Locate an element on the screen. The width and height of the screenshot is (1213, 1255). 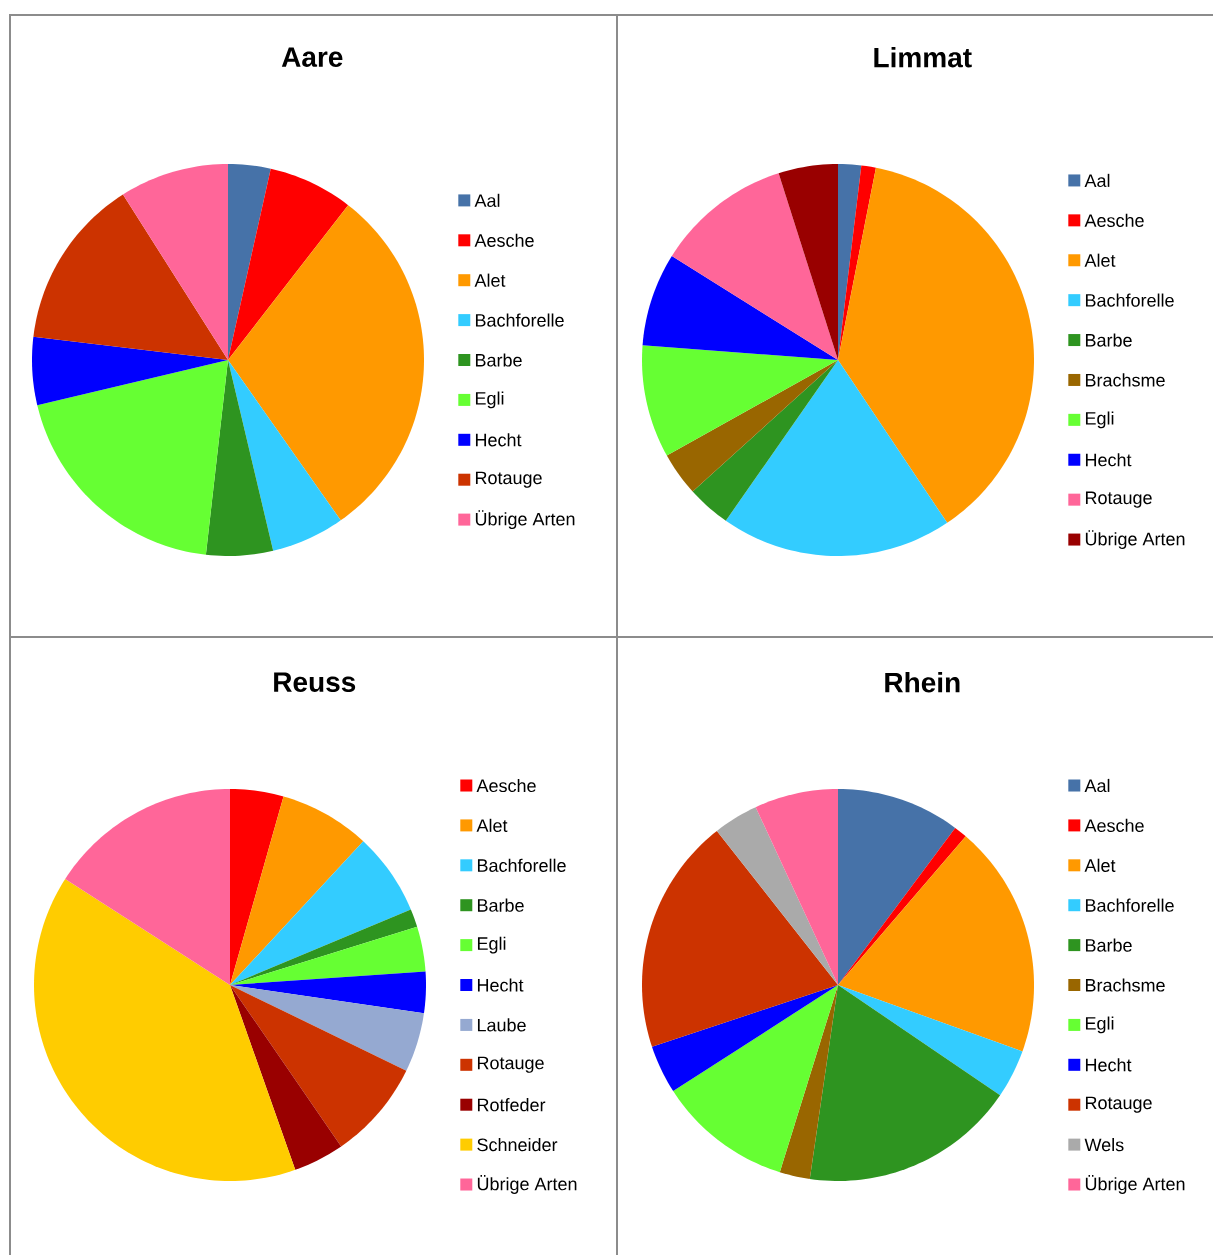
legend-label: Schneider is located at coordinates (517, 1145).